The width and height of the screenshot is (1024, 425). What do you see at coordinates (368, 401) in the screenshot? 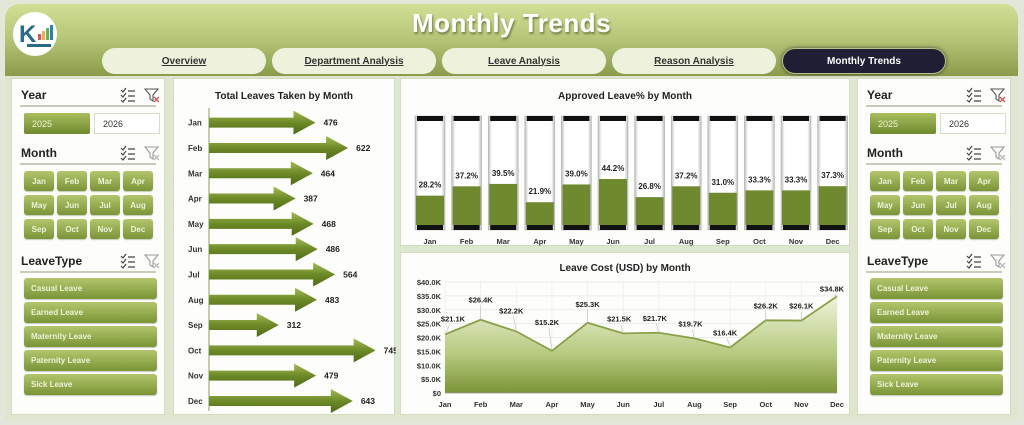
I see `svg-text: 643` at bounding box center [368, 401].